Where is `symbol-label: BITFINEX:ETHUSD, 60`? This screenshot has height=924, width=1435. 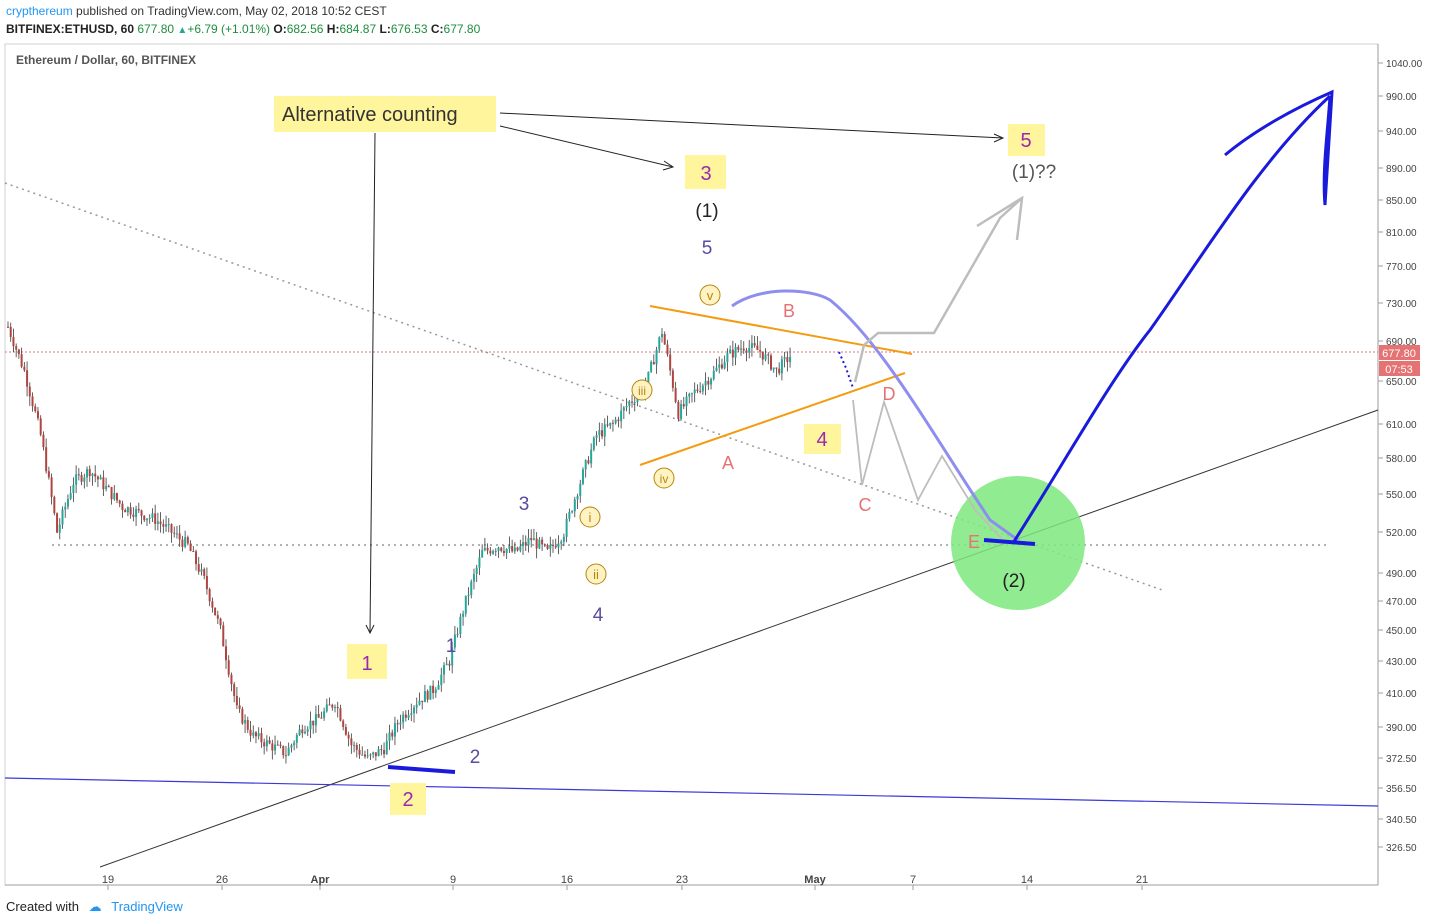 symbol-label: BITFINEX:ETHUSD, 60 is located at coordinates (70, 29).